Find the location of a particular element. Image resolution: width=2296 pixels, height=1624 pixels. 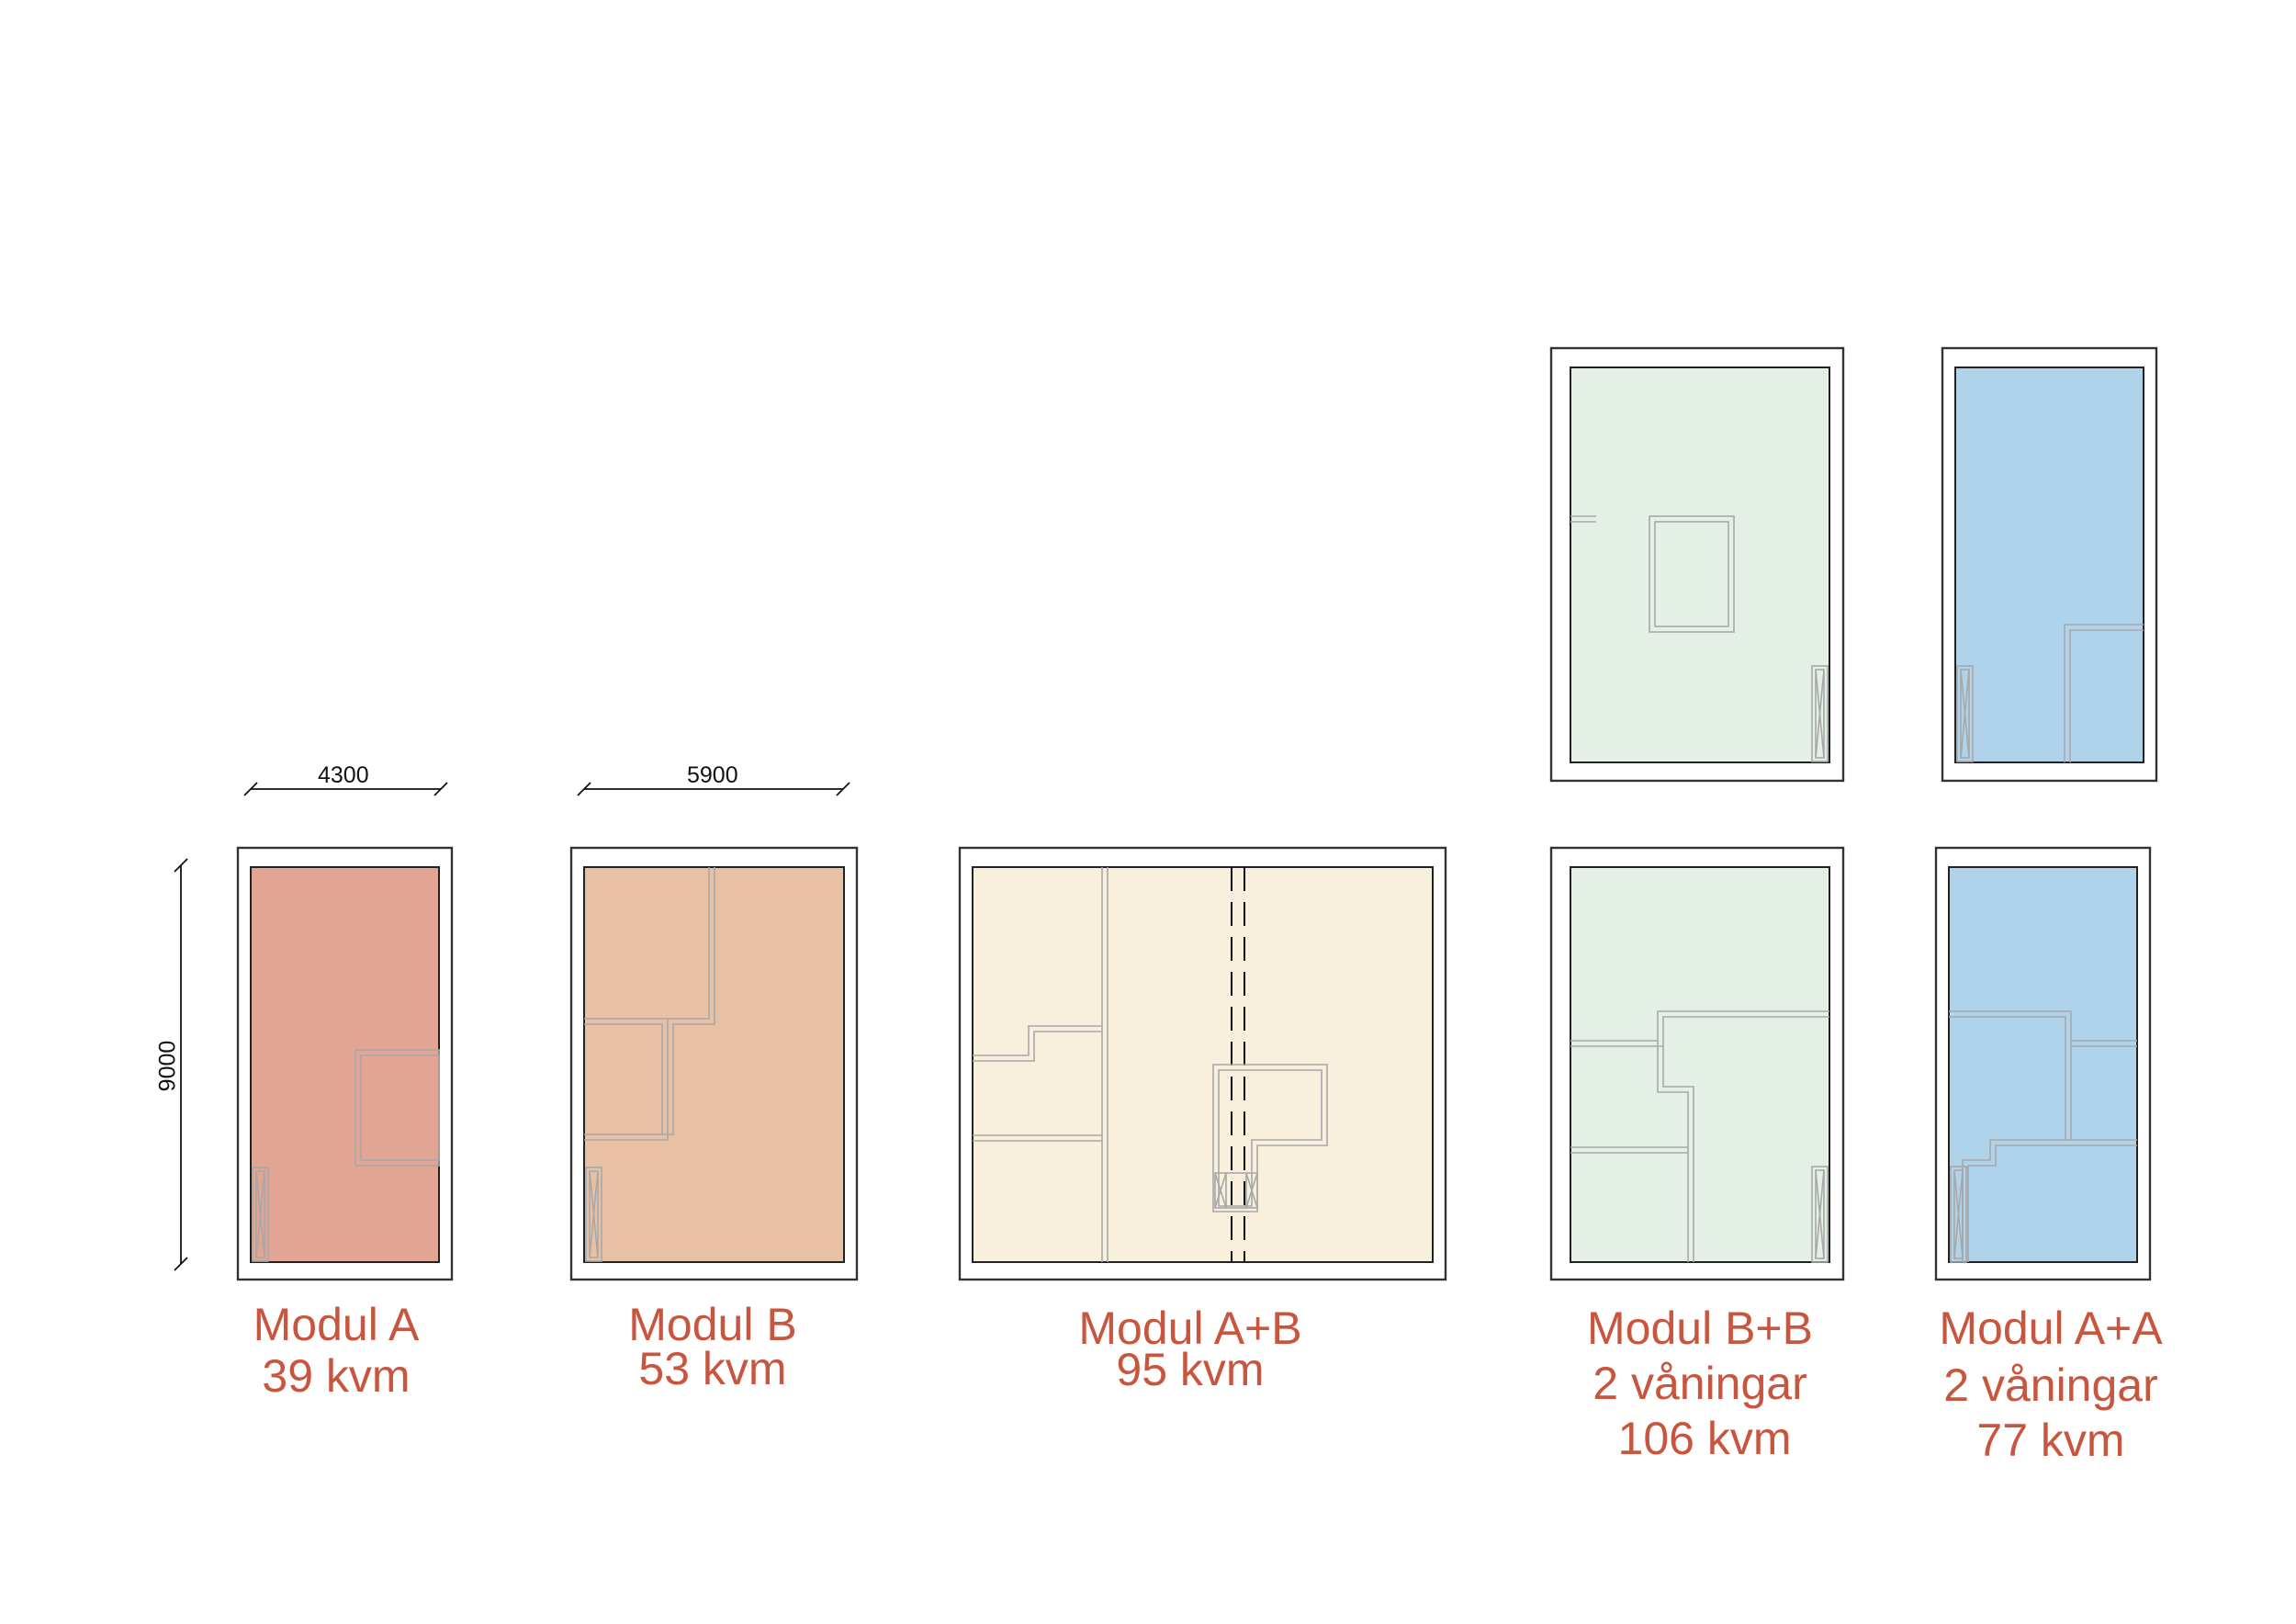

module-name: Modul A+A is located at coordinates (2051, 1328).